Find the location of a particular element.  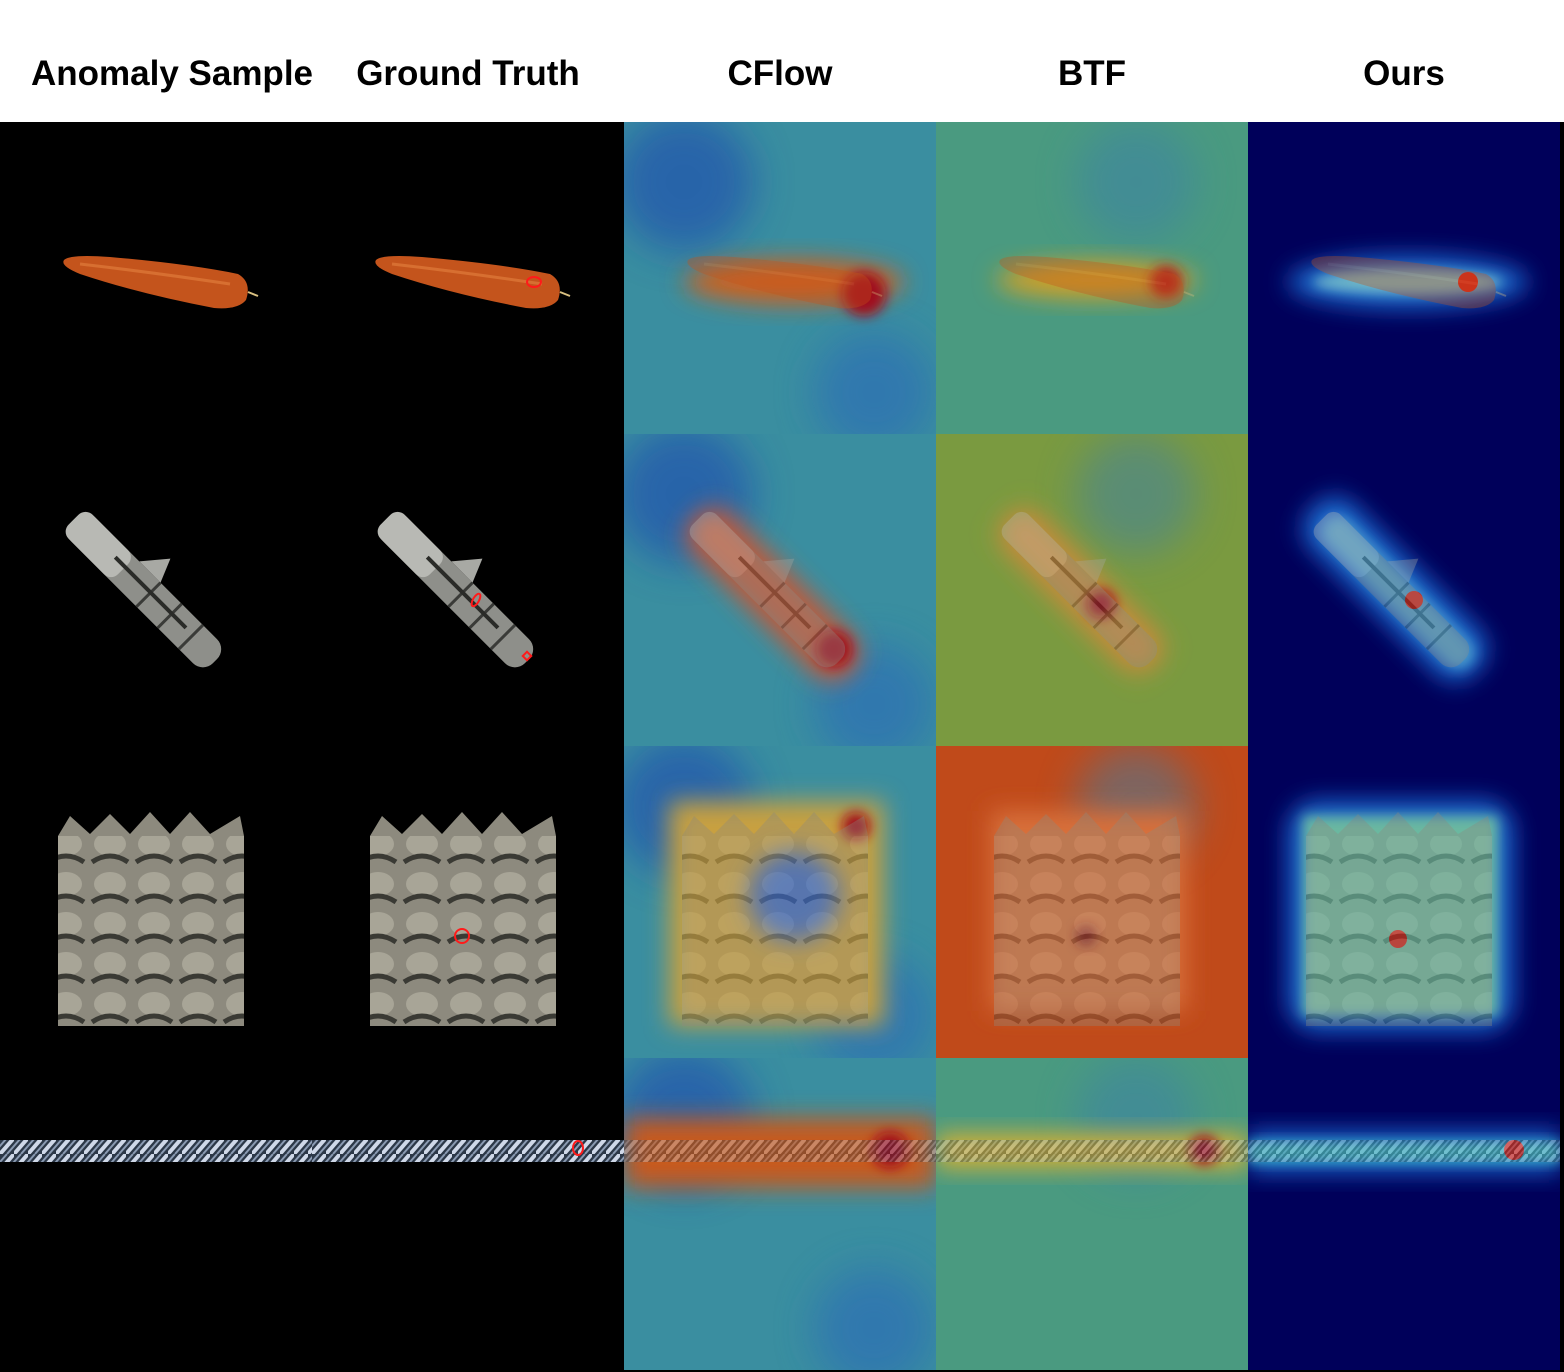

image-dowel-sample is located at coordinates (156, 590).